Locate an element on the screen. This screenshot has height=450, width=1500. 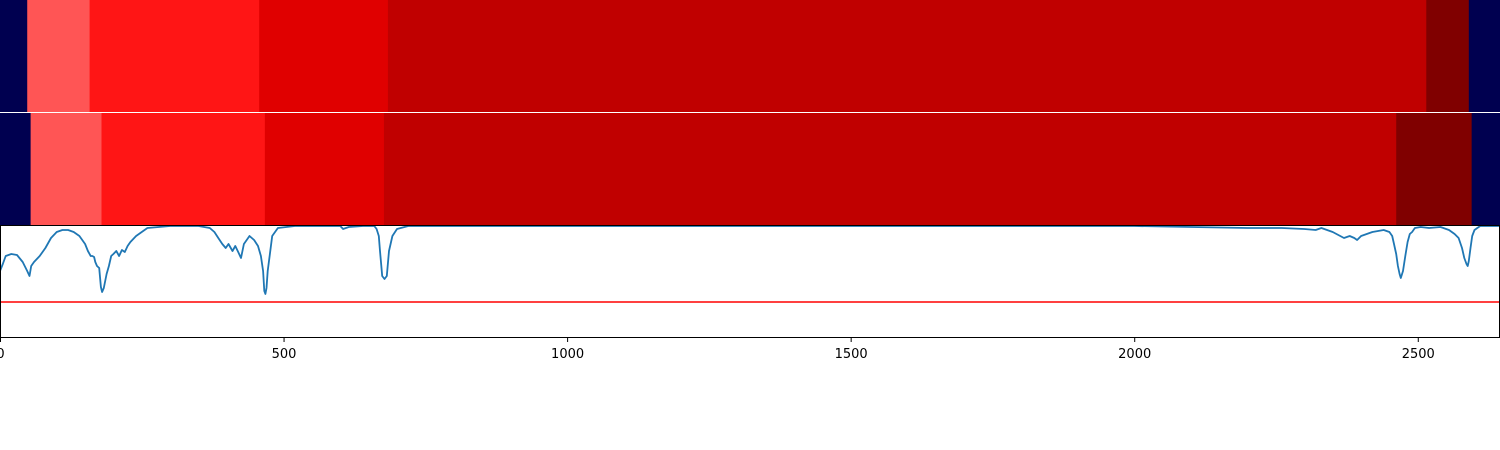
x-tick-label-1000: 1000 is located at coordinates (567, 354).